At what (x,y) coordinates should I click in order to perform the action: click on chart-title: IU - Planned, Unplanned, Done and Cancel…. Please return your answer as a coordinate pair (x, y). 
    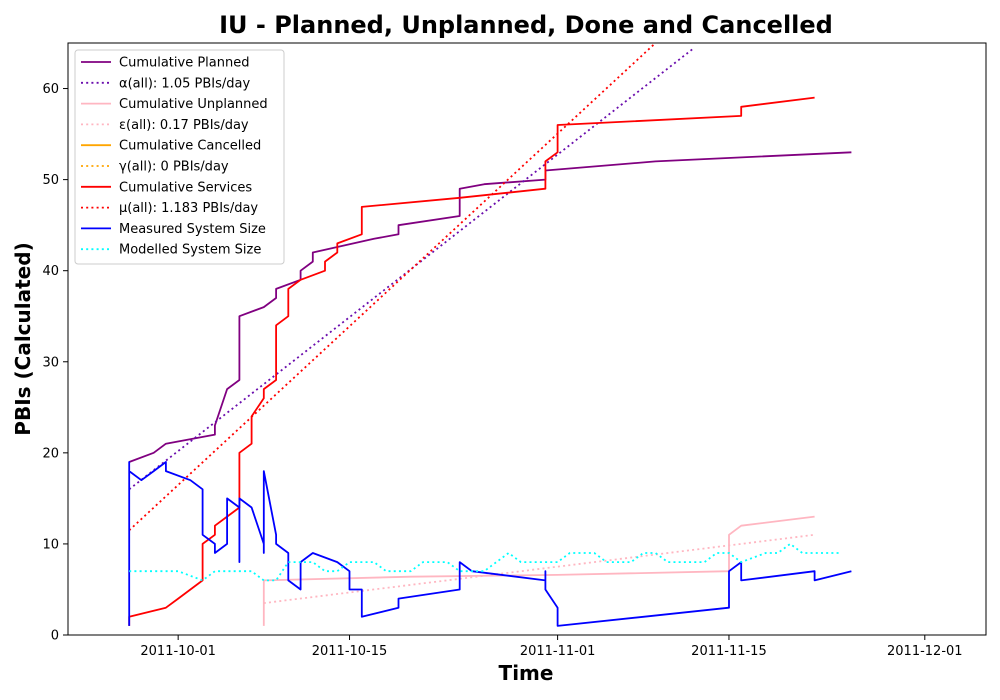
    Looking at the image, I should click on (526, 25).